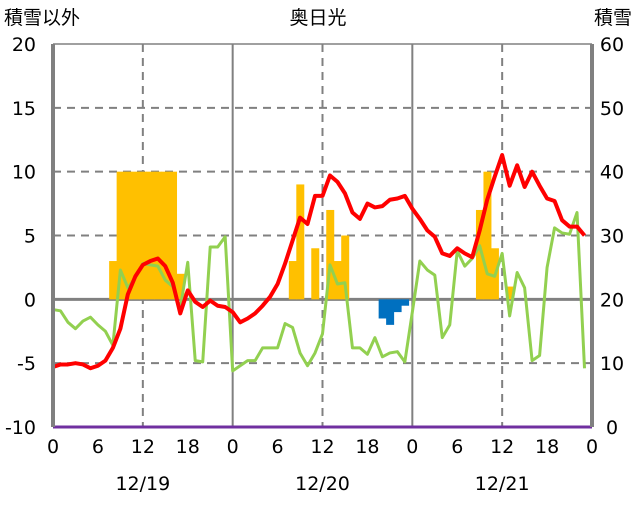 The width and height of the screenshot is (636, 505). I want to click on right-tick-label: 0, so click(612, 428).